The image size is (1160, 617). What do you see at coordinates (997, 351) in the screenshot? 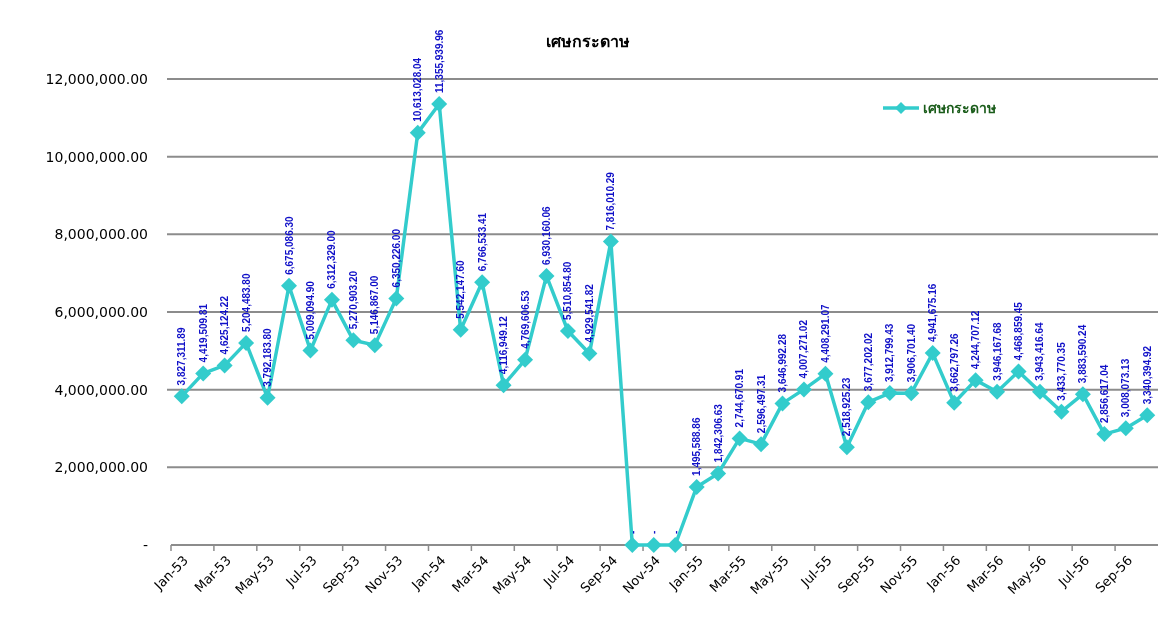
I see `data-label: 3,946,167.68` at bounding box center [997, 351].